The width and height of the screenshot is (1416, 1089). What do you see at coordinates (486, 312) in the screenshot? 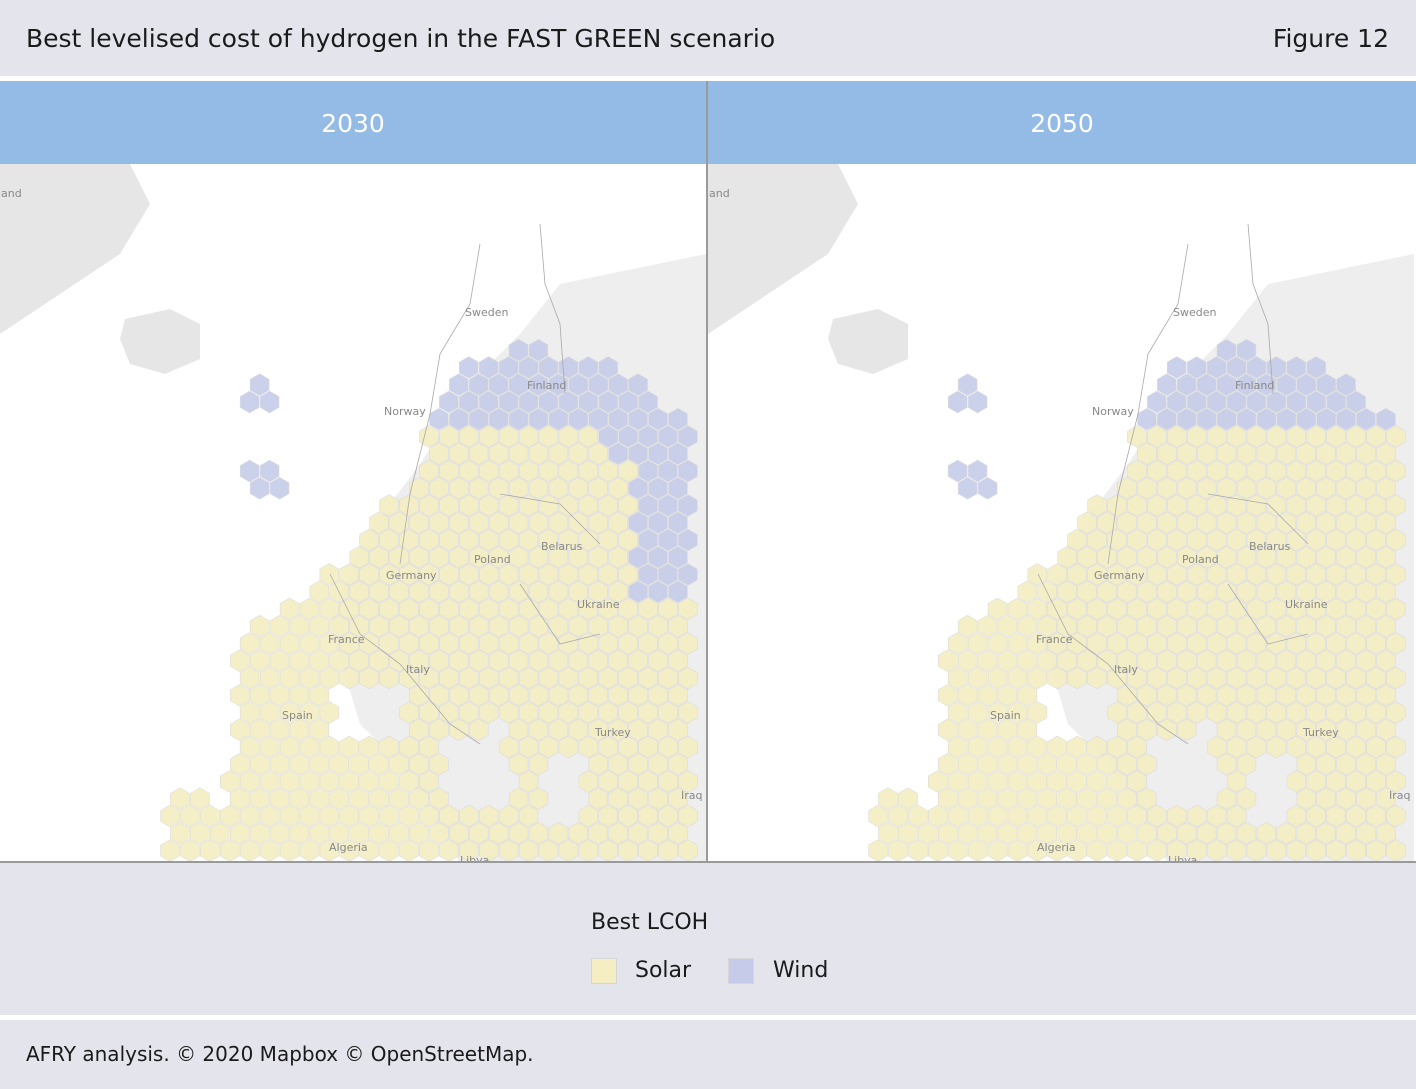
I see `map-label-sweden: Sweden` at bounding box center [486, 312].